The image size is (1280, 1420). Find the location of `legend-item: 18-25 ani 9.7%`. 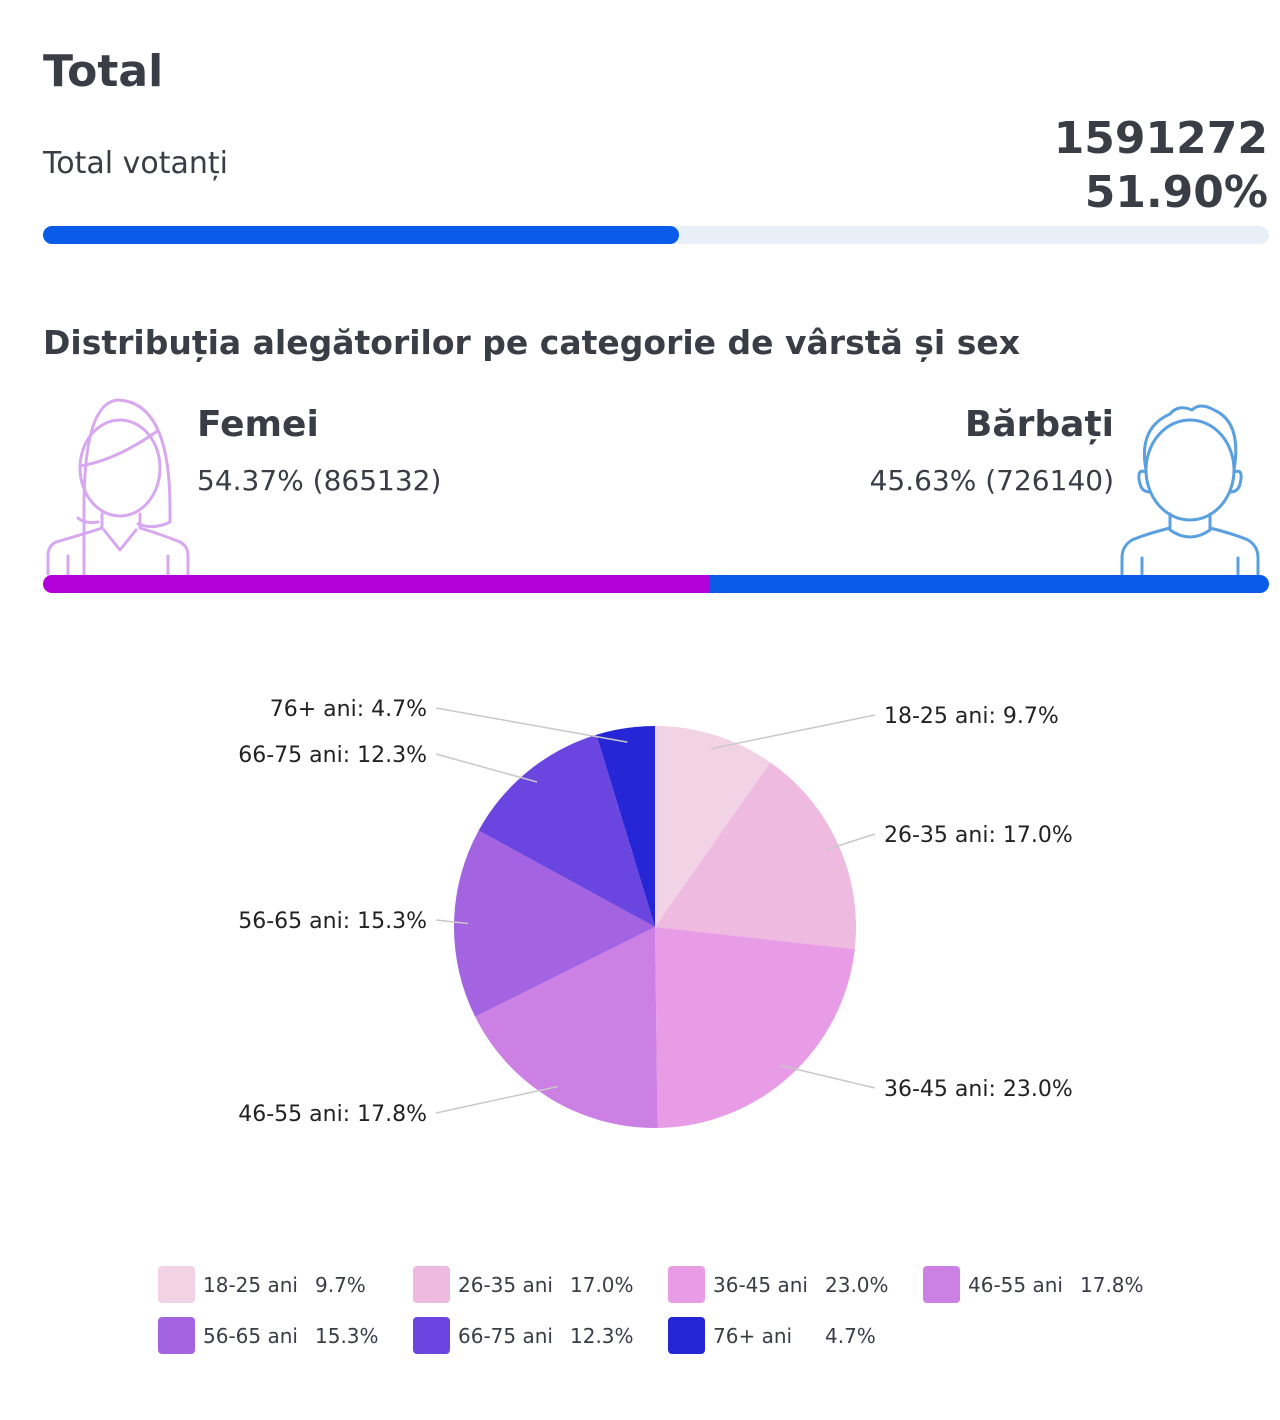

legend-item: 18-25 ani 9.7% is located at coordinates (285, 1284).